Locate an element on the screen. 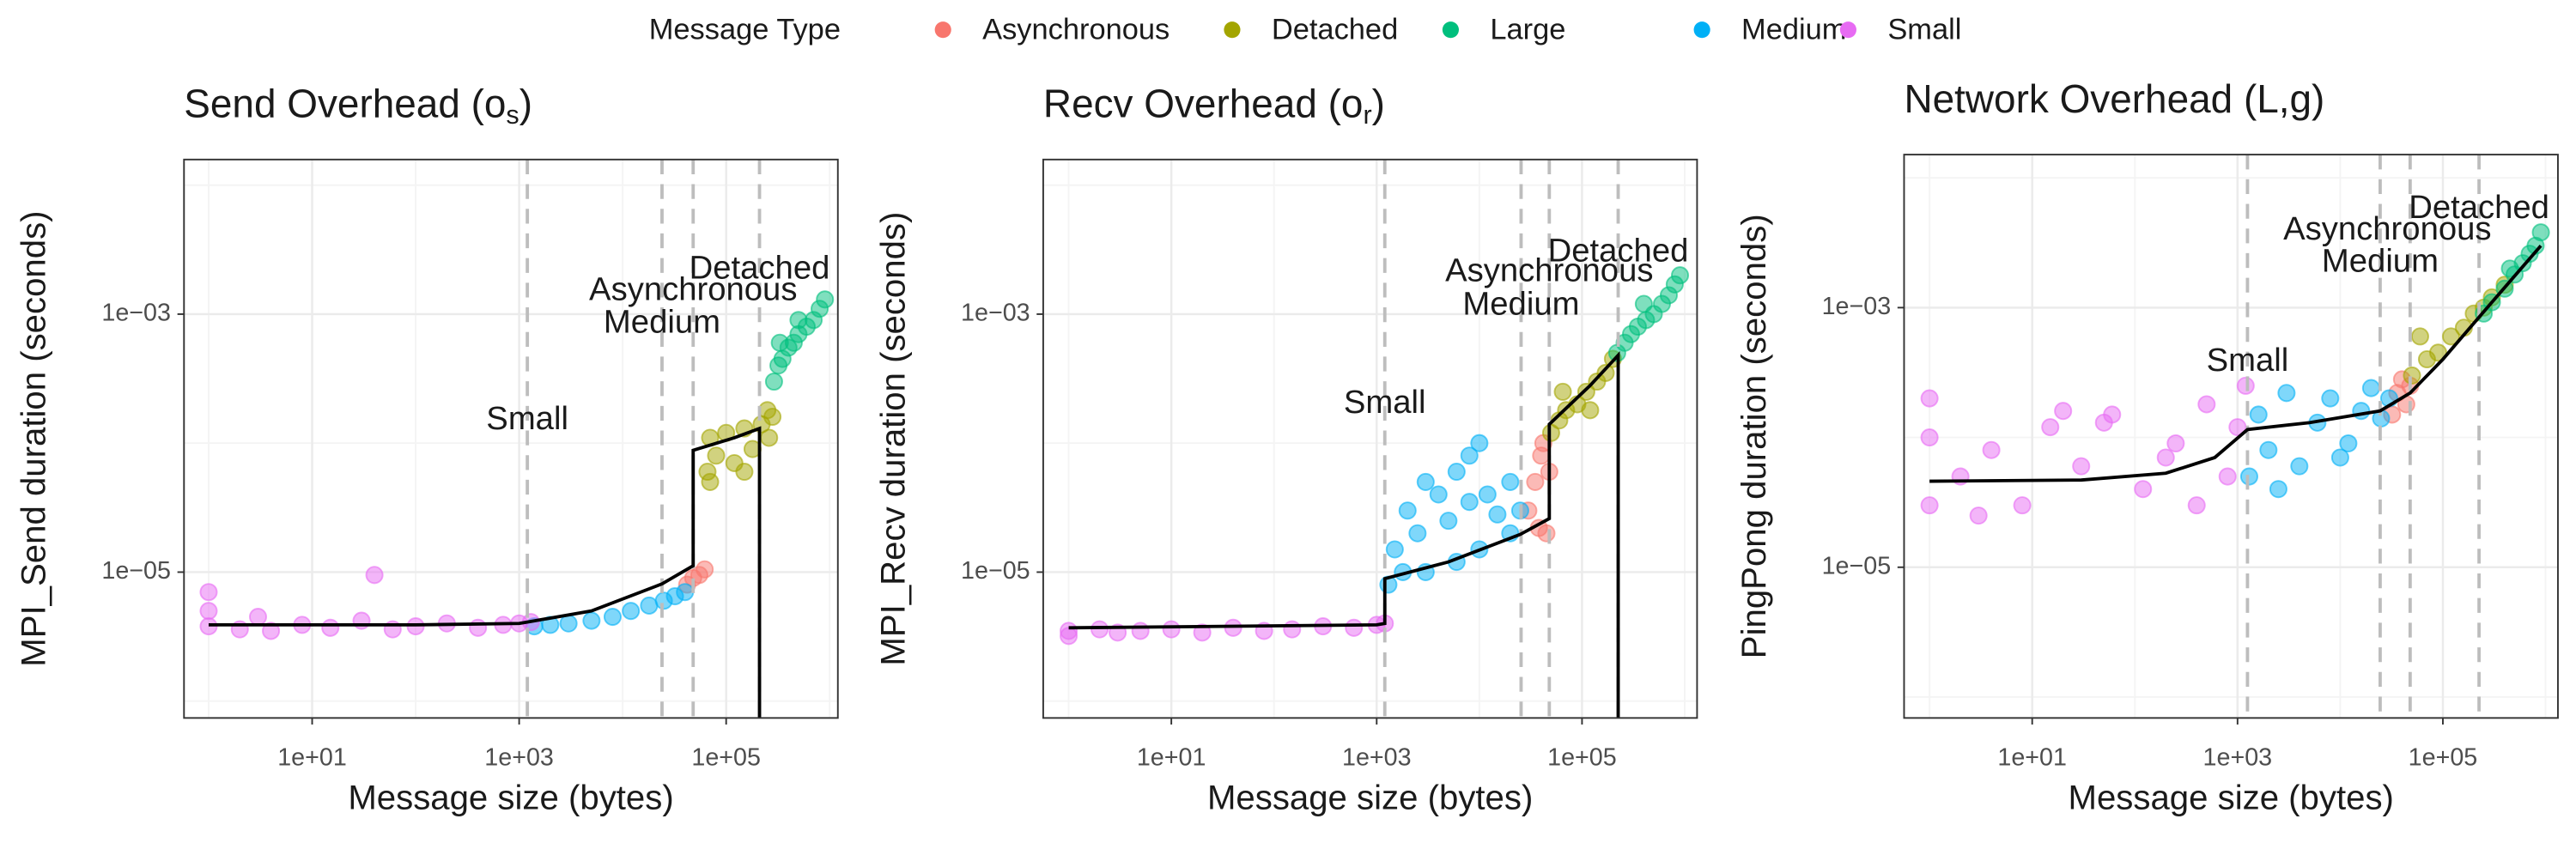 This screenshot has width=2576, height=843. panel-title: Recv Overhead (or) is located at coordinates (1214, 106).